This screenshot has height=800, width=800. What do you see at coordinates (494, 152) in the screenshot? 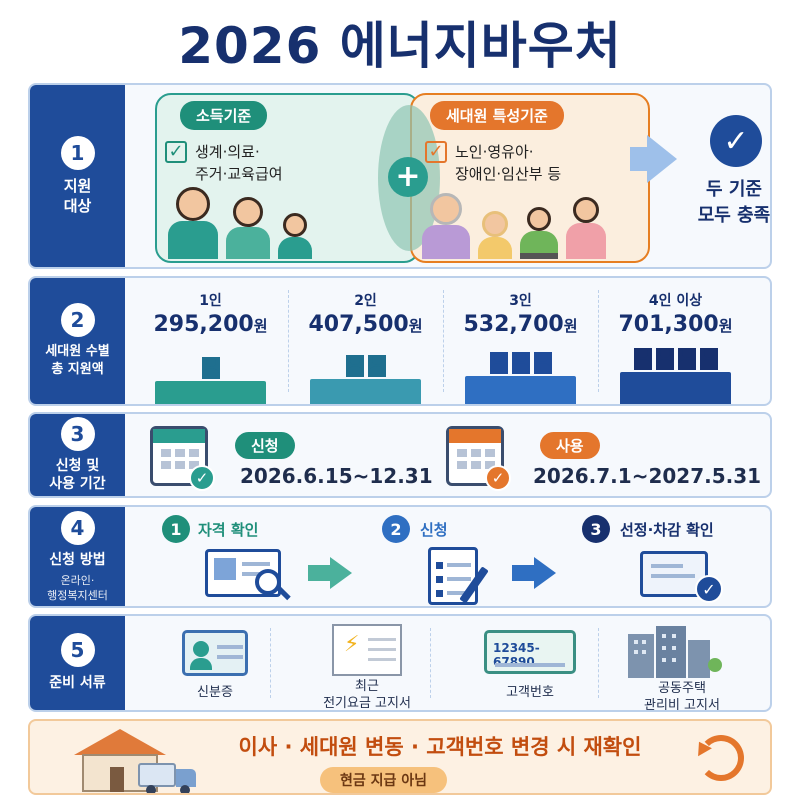
I see `household-line1: 노인·영유아·` at bounding box center [494, 152].